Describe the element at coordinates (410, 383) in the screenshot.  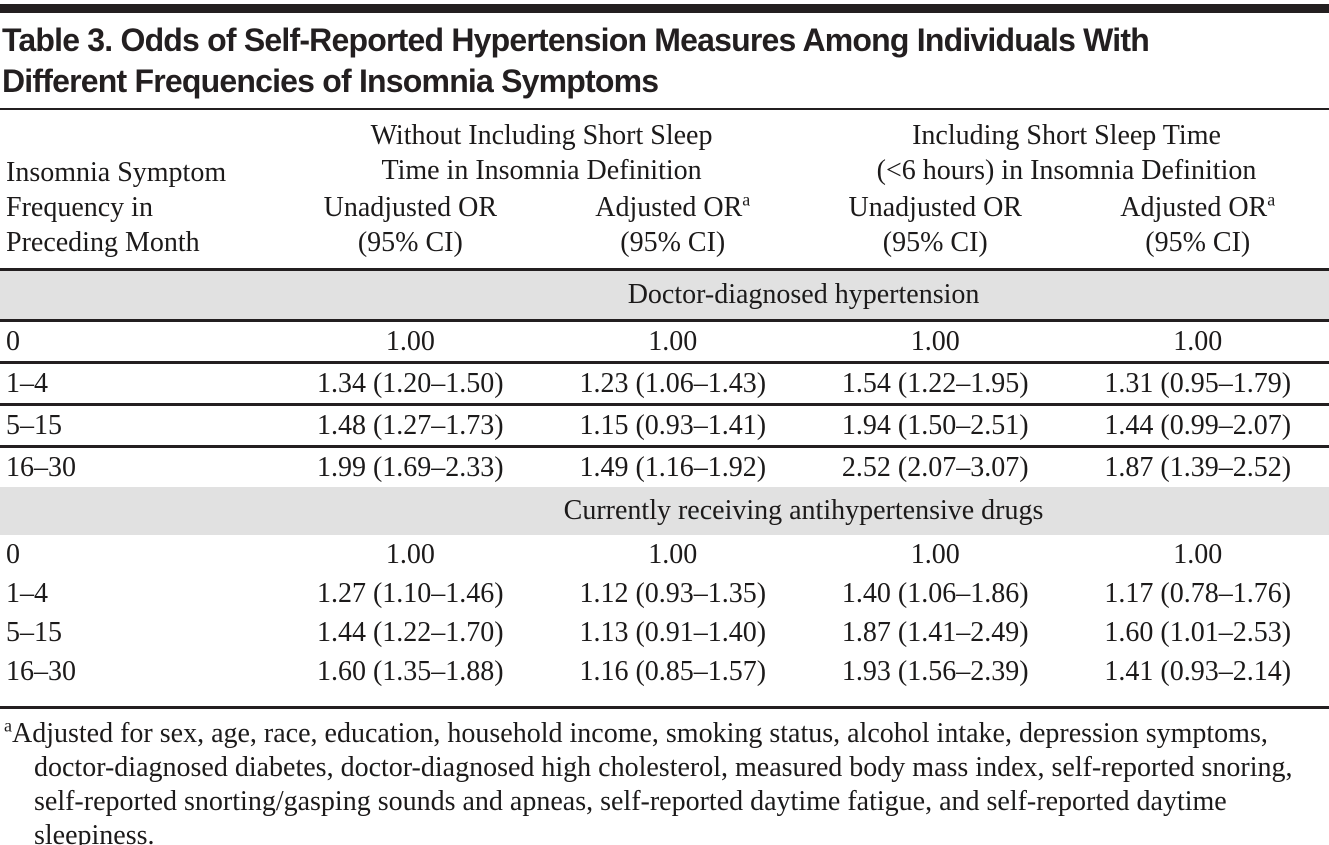
I see `cell: 1.34 (1.20–1.50)` at that location.